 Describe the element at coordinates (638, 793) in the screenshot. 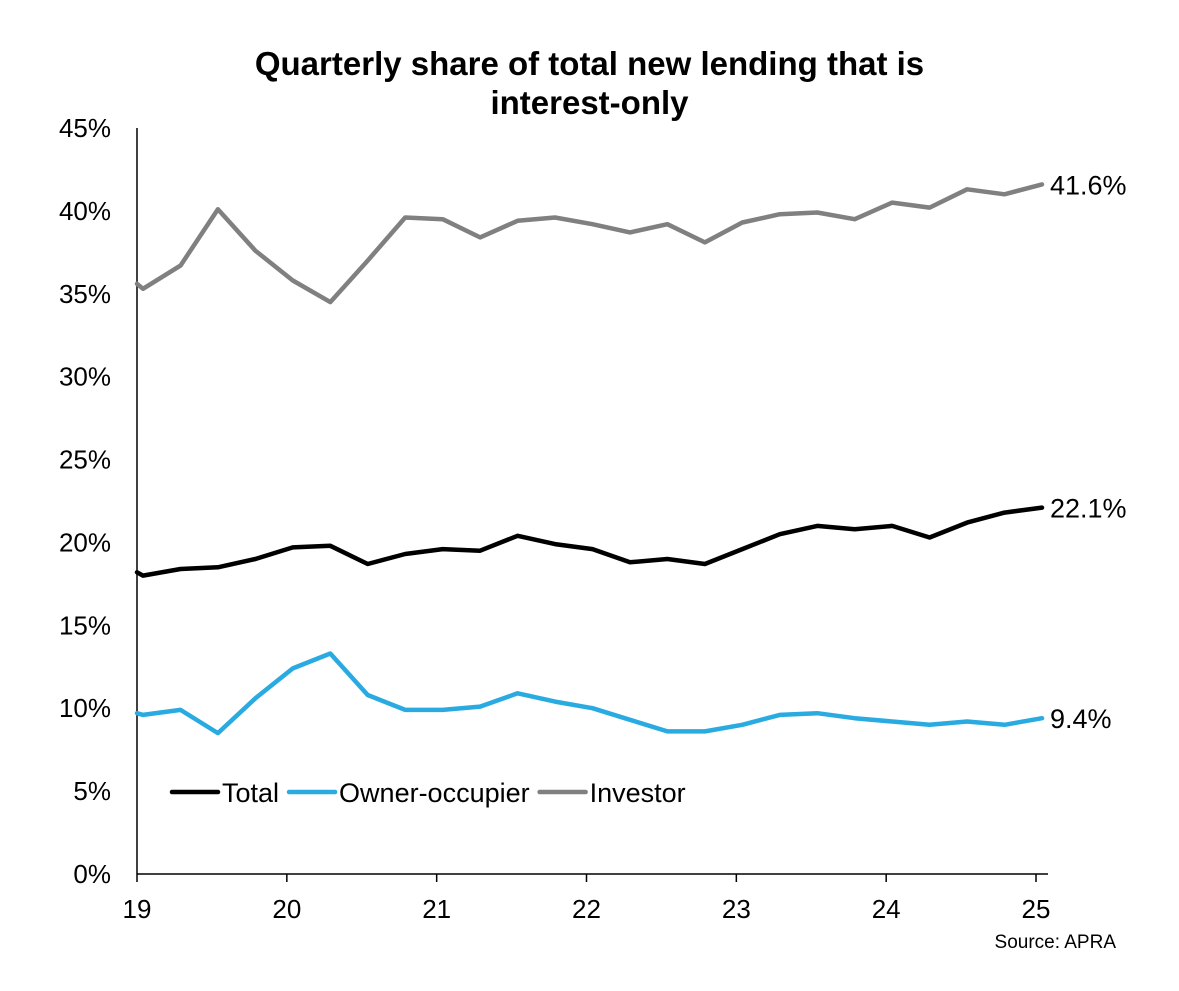

I see `legend-label-investor: Investor` at that location.